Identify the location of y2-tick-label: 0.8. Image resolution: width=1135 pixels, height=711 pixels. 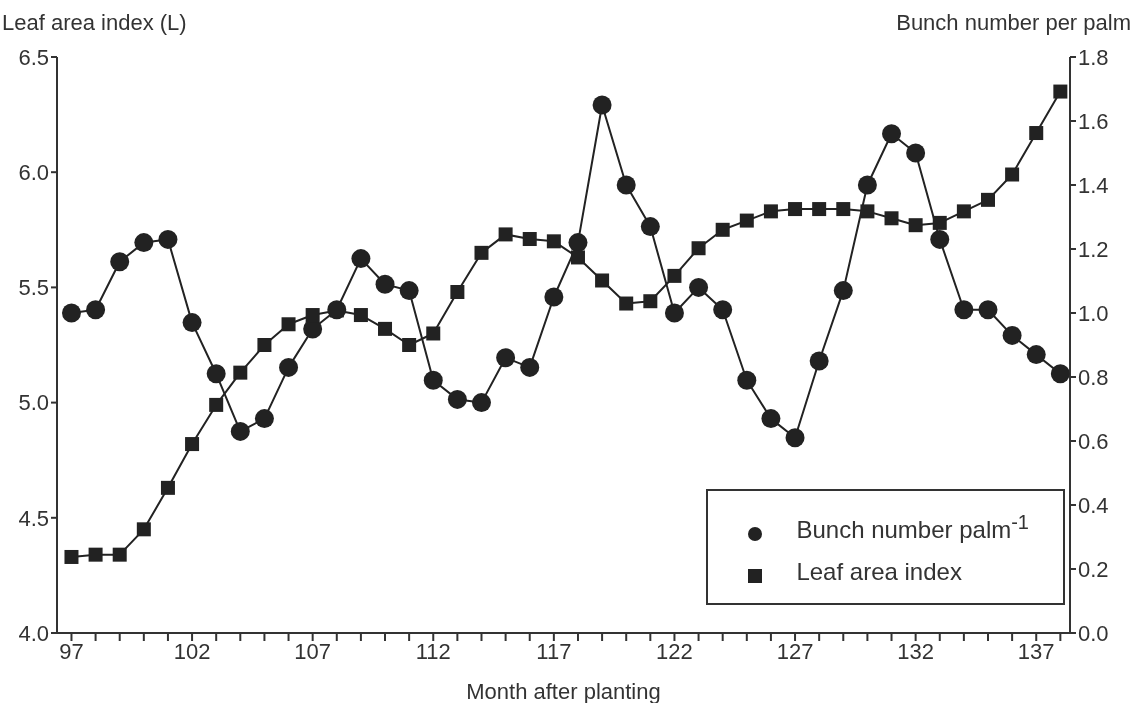
(1093, 377).